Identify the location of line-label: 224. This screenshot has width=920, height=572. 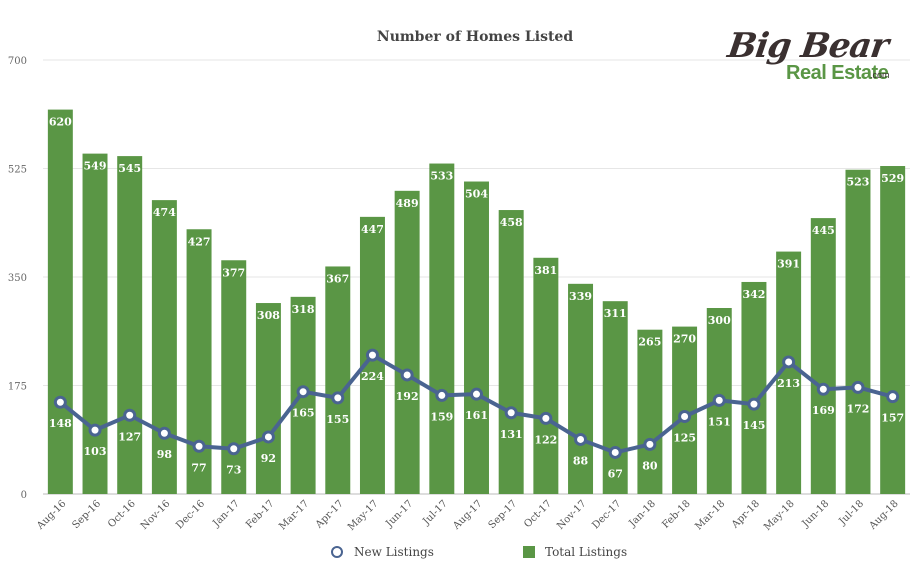
(372, 376).